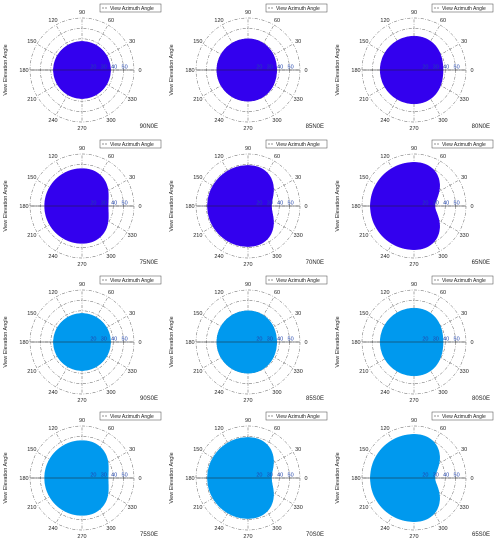 The height and width of the screenshot is (550, 497). What do you see at coordinates (149, 535) in the screenshot?
I see `panel-label: 75S0E` at bounding box center [149, 535].